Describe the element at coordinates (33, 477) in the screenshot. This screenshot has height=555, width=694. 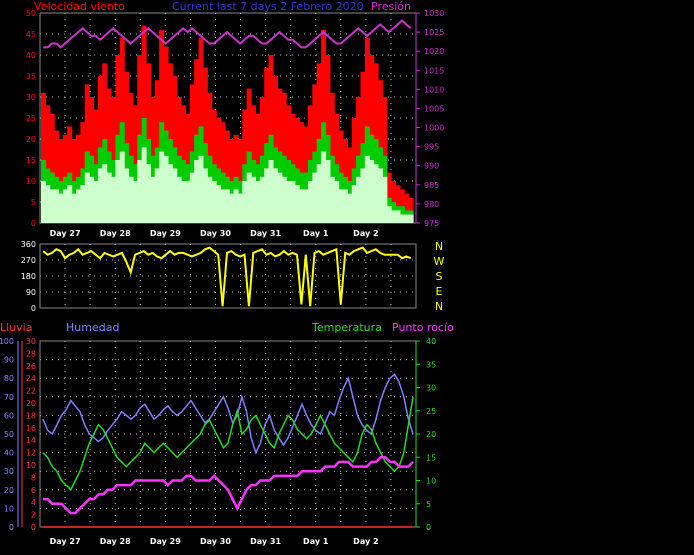
I see `rain-y-tick-label: 8` at that location.